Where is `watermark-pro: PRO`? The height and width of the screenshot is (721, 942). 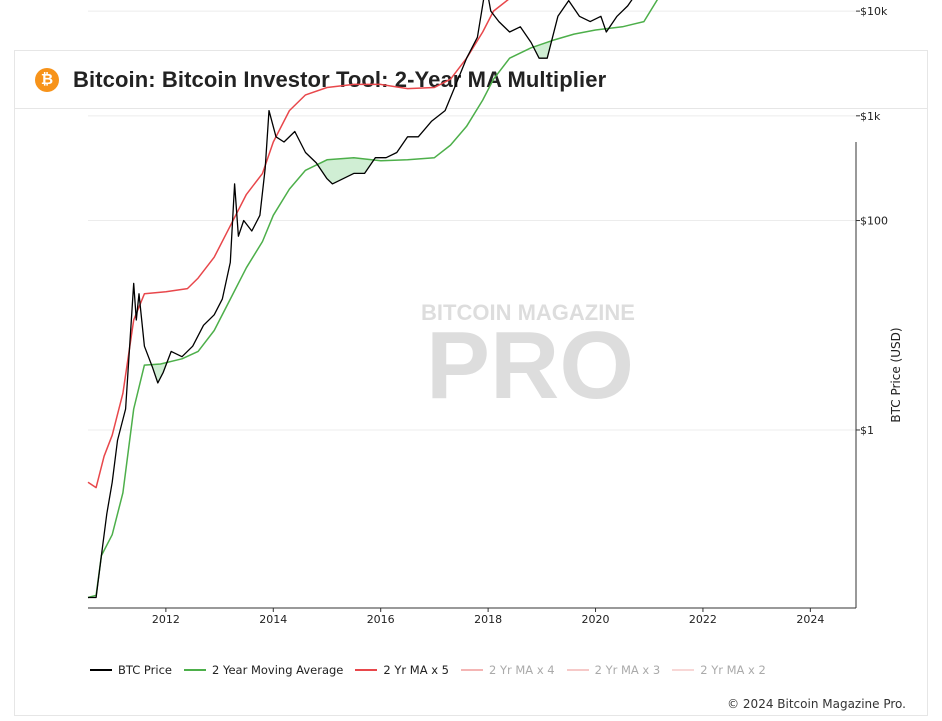
watermark-pro: PRO is located at coordinates (530, 365).